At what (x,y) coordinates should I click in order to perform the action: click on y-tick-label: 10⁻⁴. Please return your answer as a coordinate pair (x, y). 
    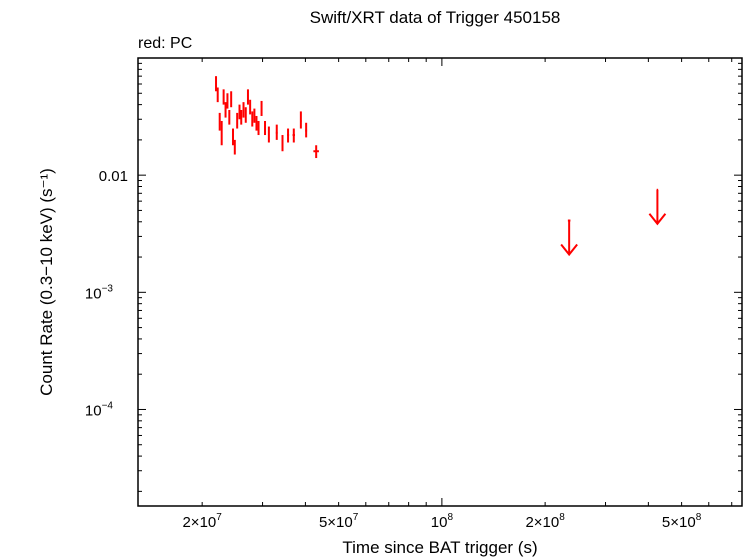
    Looking at the image, I should click on (99, 409).